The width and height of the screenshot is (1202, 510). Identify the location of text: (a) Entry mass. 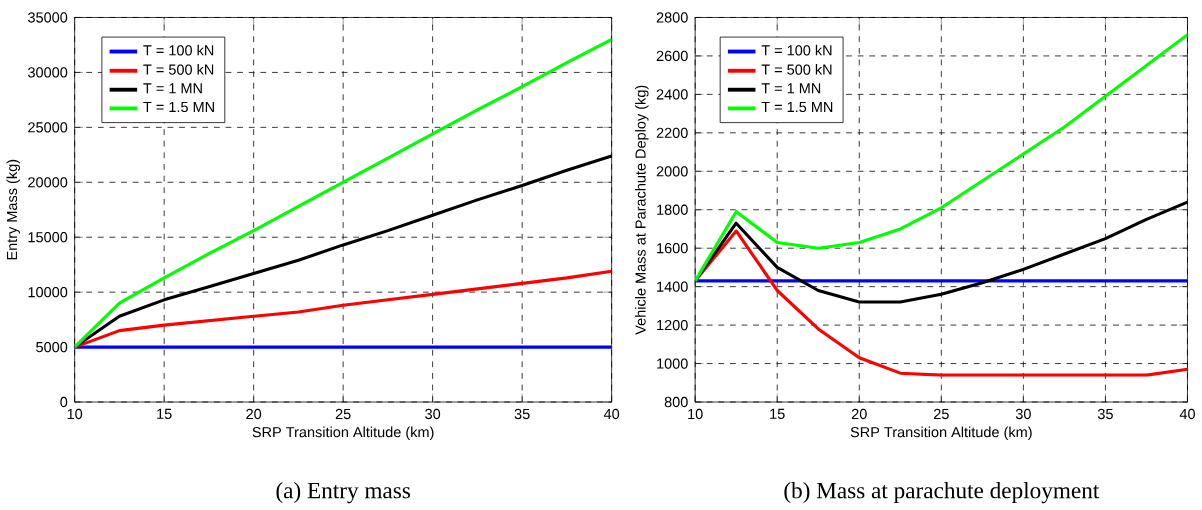
(343, 493).